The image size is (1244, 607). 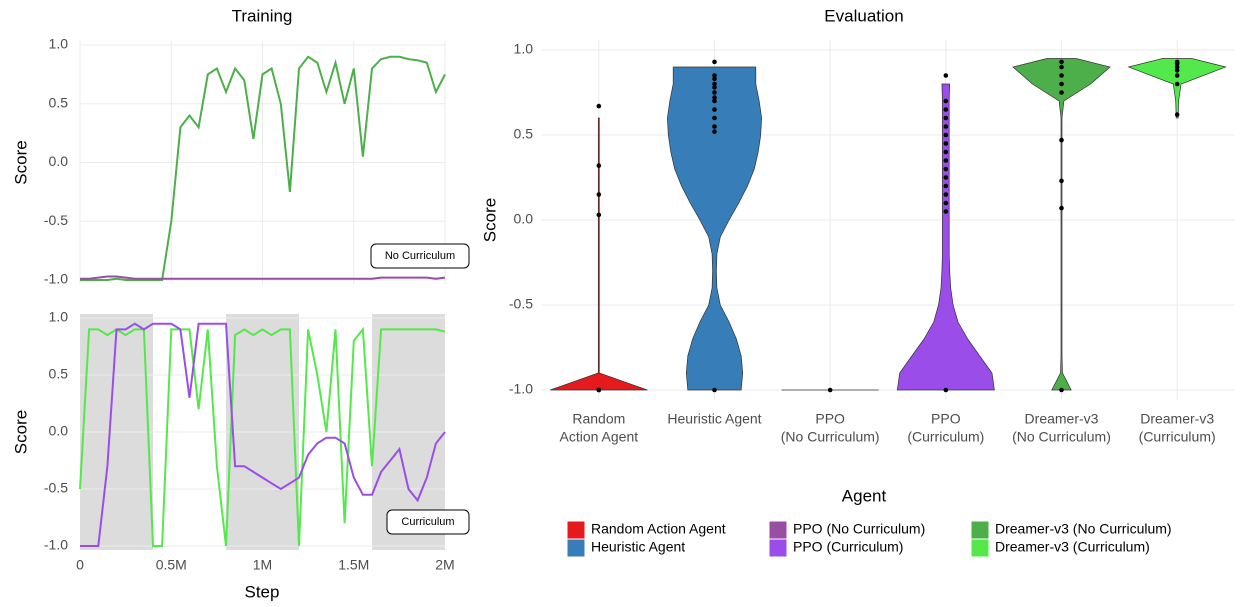 I want to click on x-tick-label: 2M, so click(x=444, y=565).